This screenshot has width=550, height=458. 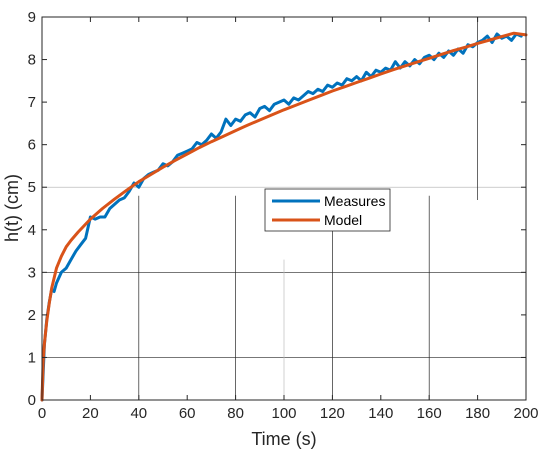 I want to click on y-tick-label: 7, so click(x=32, y=102).